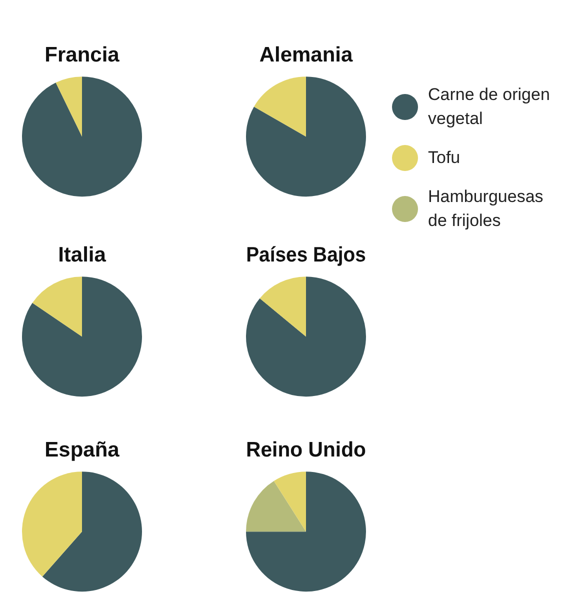 This screenshot has width=570, height=613. What do you see at coordinates (82, 254) in the screenshot?
I see `chart-title: Italia` at bounding box center [82, 254].